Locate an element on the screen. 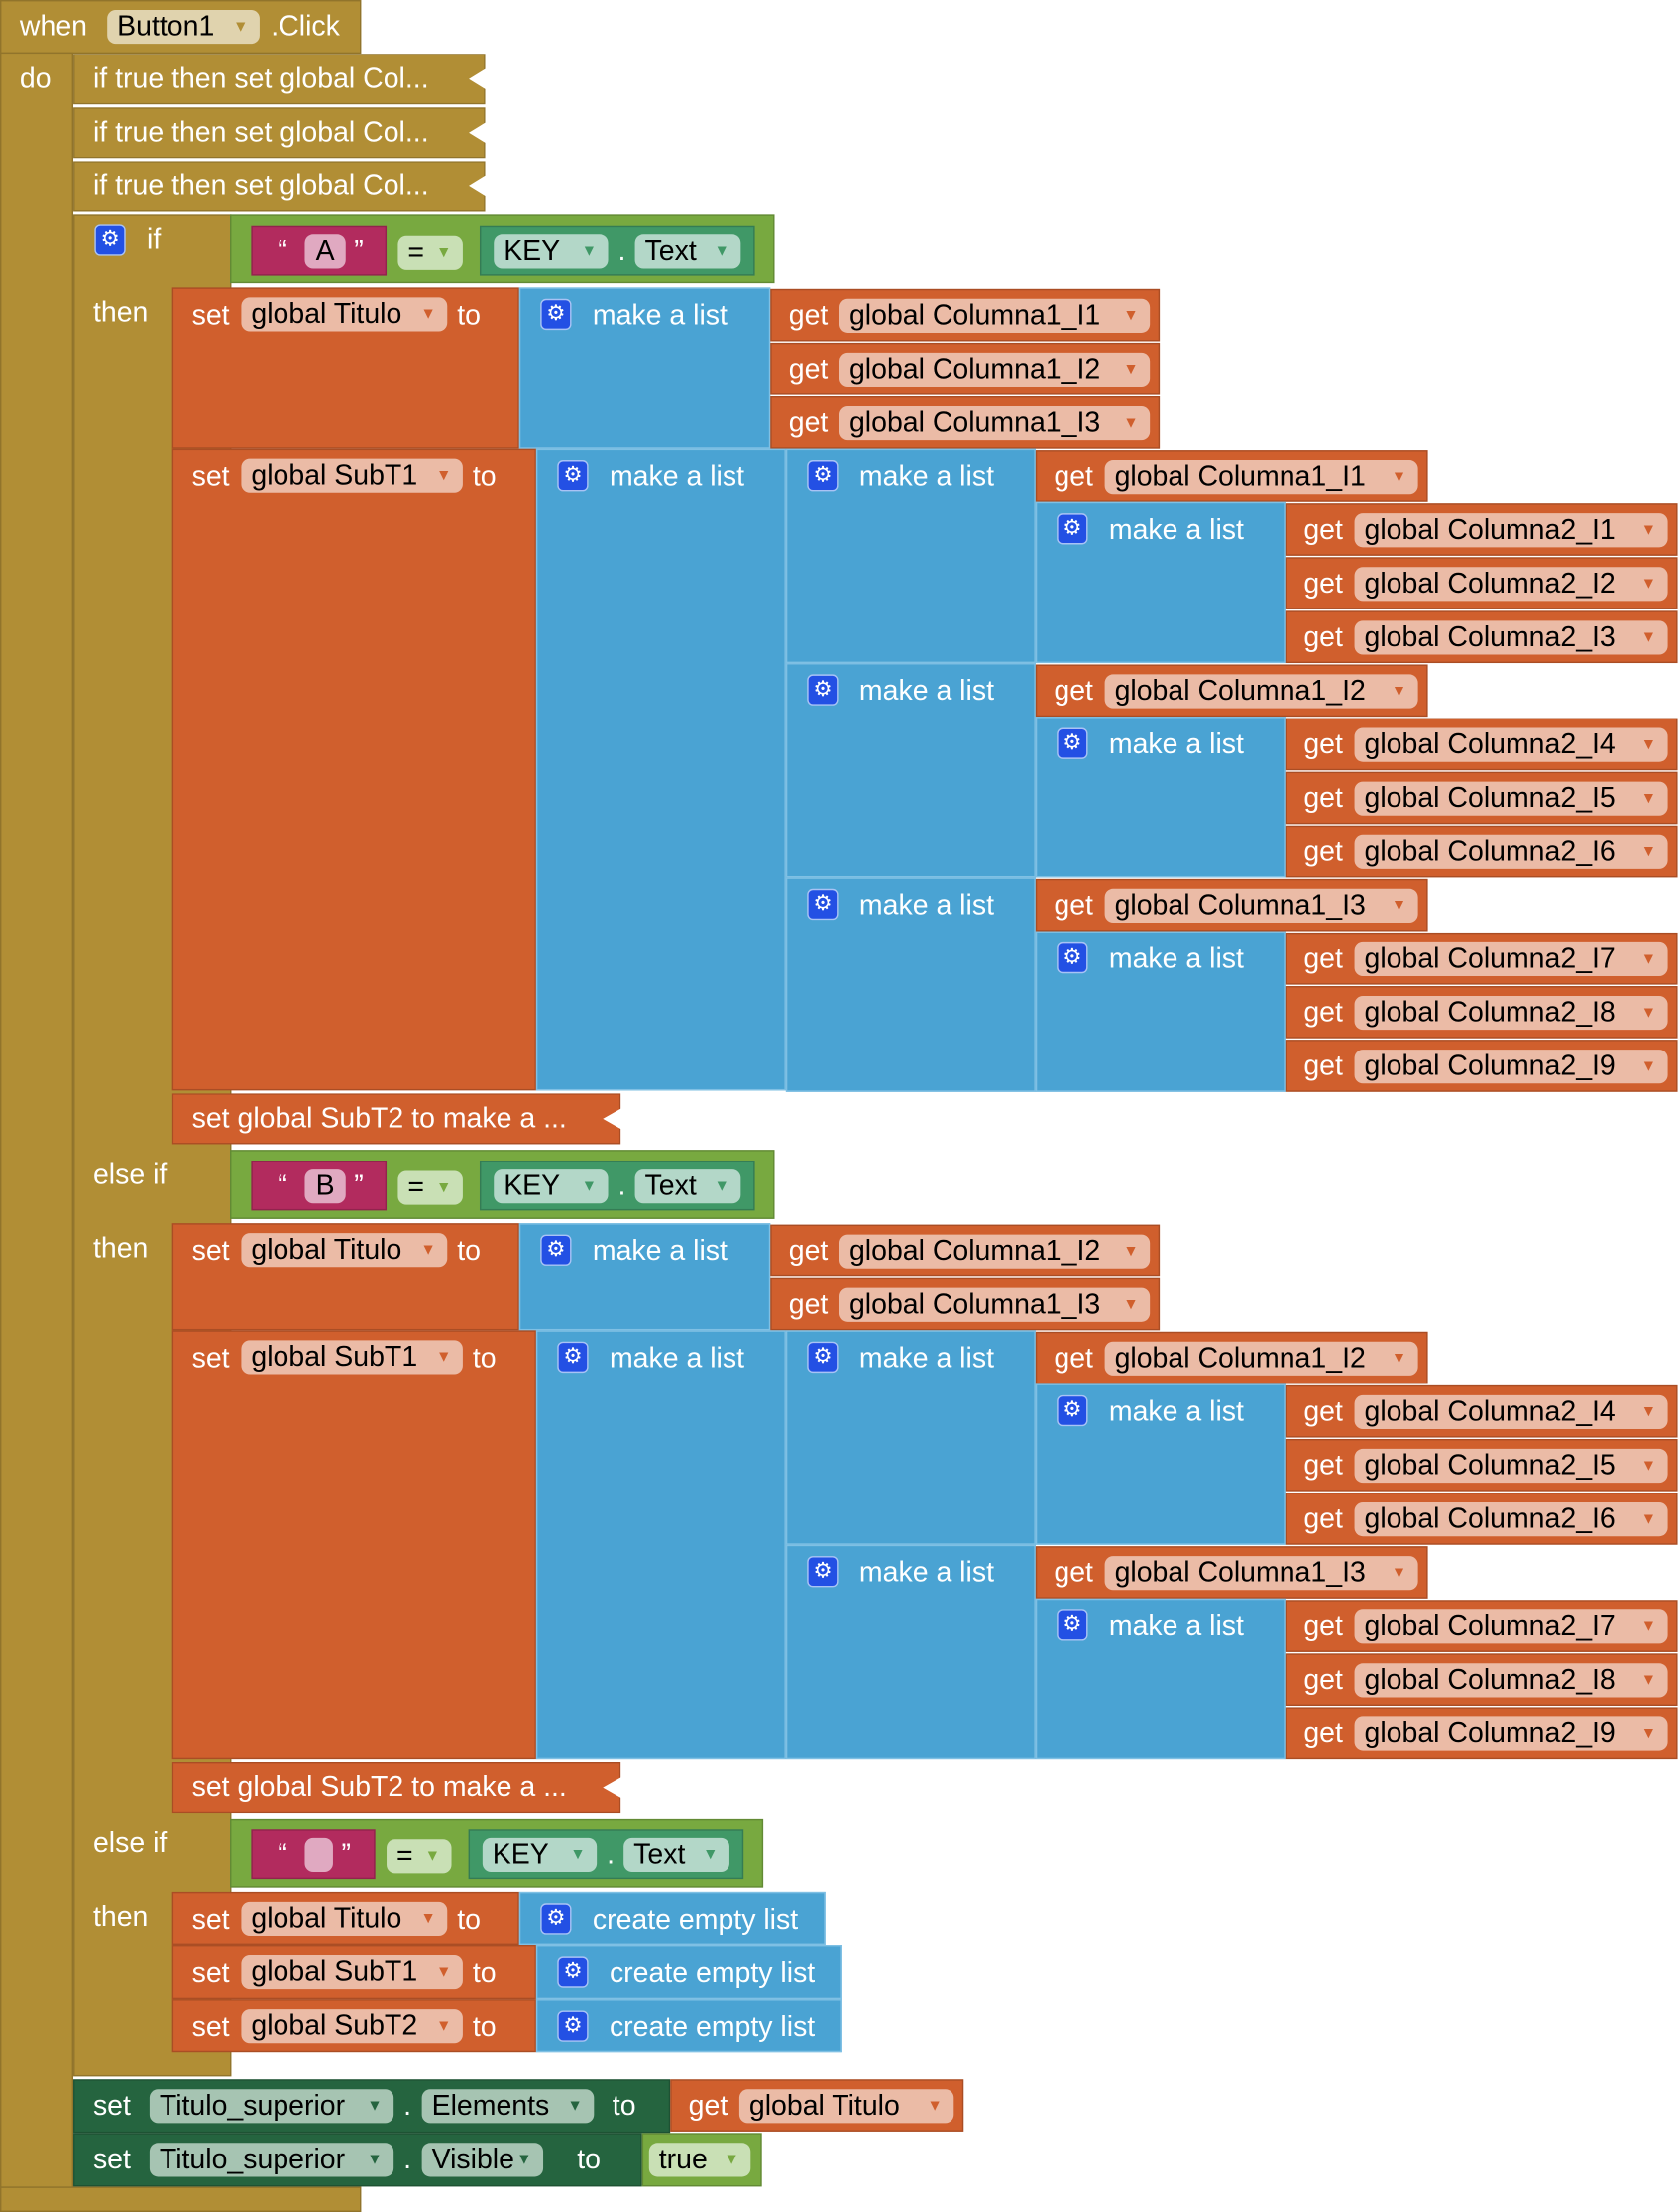 The width and height of the screenshot is (1679, 2212). variable-dropdown: global Columna2_I2 ▼ is located at coordinates (1511, 584).